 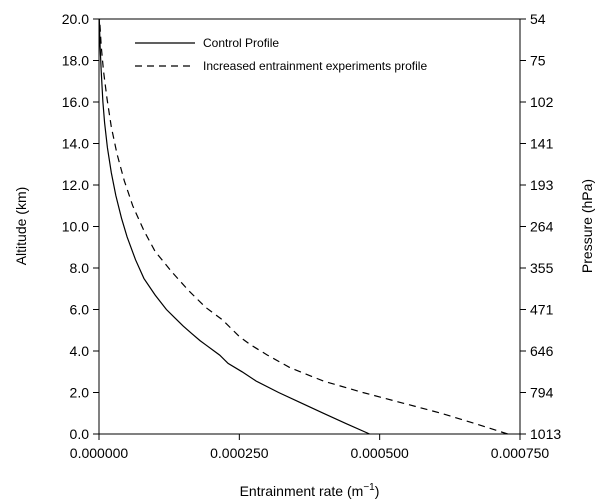 What do you see at coordinates (542, 351) in the screenshot?
I see `y2-tick-label: 646` at bounding box center [542, 351].